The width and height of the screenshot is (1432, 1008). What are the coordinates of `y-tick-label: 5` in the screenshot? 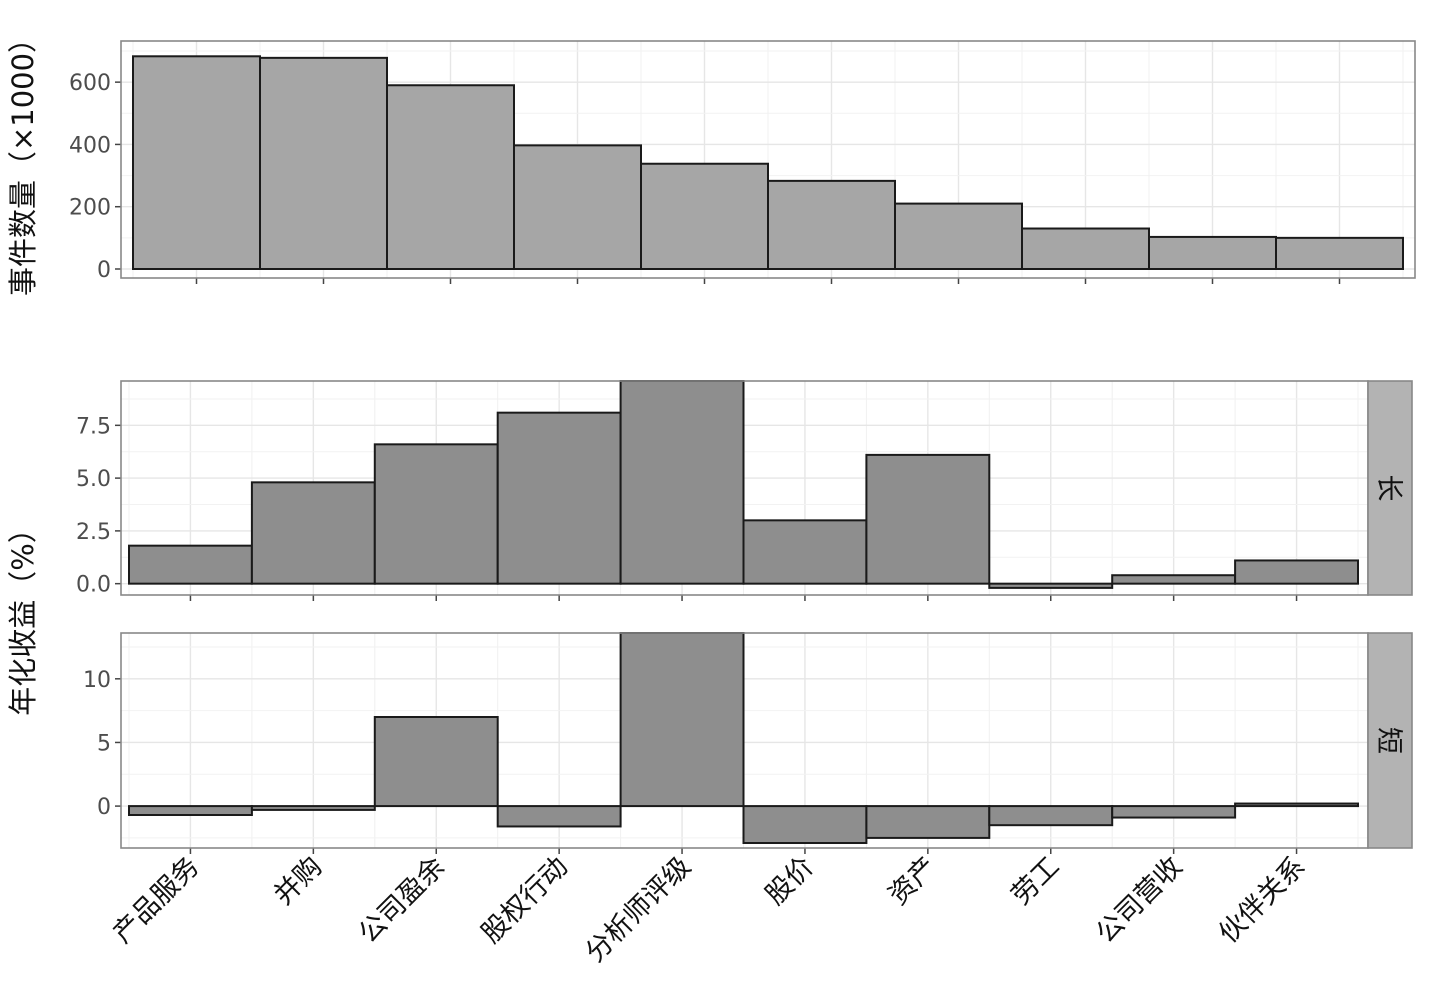 It's located at (104, 743).